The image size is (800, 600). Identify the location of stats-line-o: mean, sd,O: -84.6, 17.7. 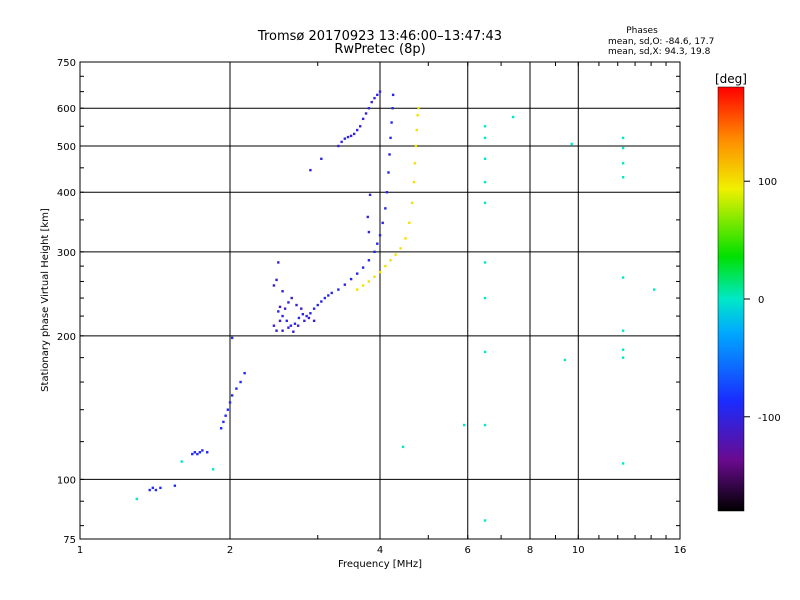
(661, 42).